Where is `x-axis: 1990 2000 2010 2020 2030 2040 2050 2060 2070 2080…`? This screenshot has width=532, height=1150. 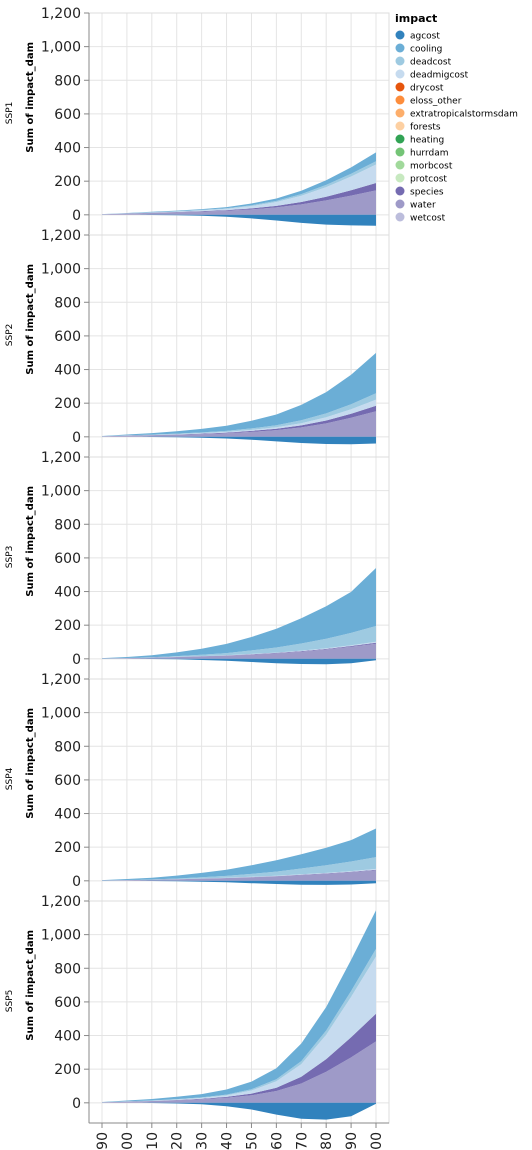
x-axis: 1990 2000 2010 2020 2030 2040 2050 2060 2070 2080… is located at coordinates (239, 1136).